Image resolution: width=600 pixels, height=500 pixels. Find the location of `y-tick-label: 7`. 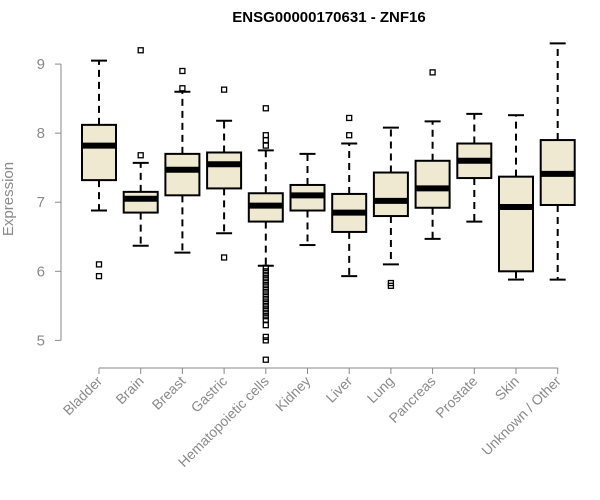

y-tick-label: 7 is located at coordinates (41, 202).